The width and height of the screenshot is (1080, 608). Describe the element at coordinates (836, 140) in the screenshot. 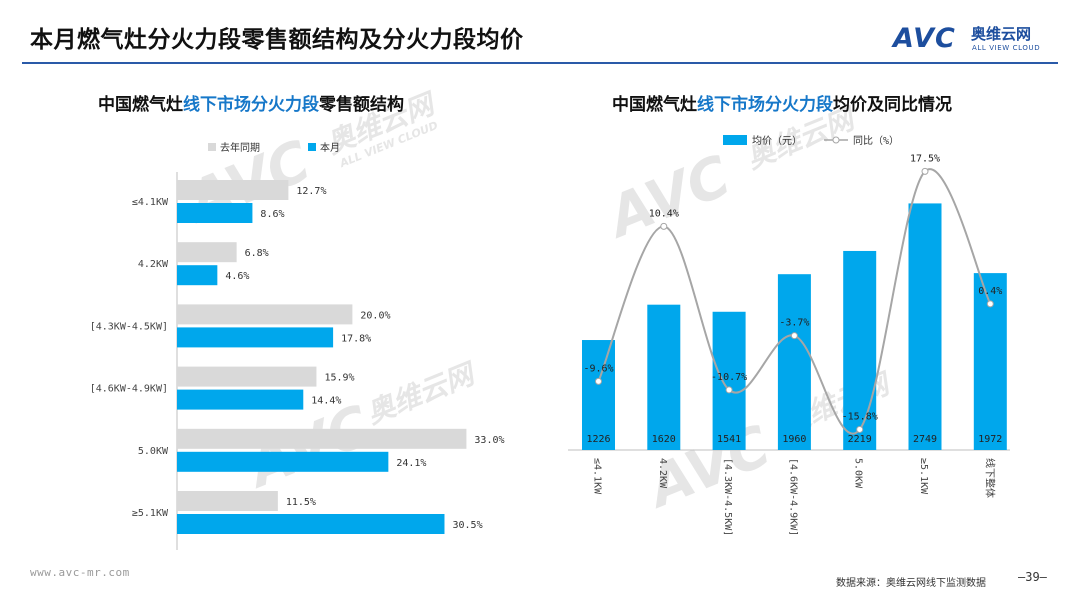

I see `legend-marker` at that location.